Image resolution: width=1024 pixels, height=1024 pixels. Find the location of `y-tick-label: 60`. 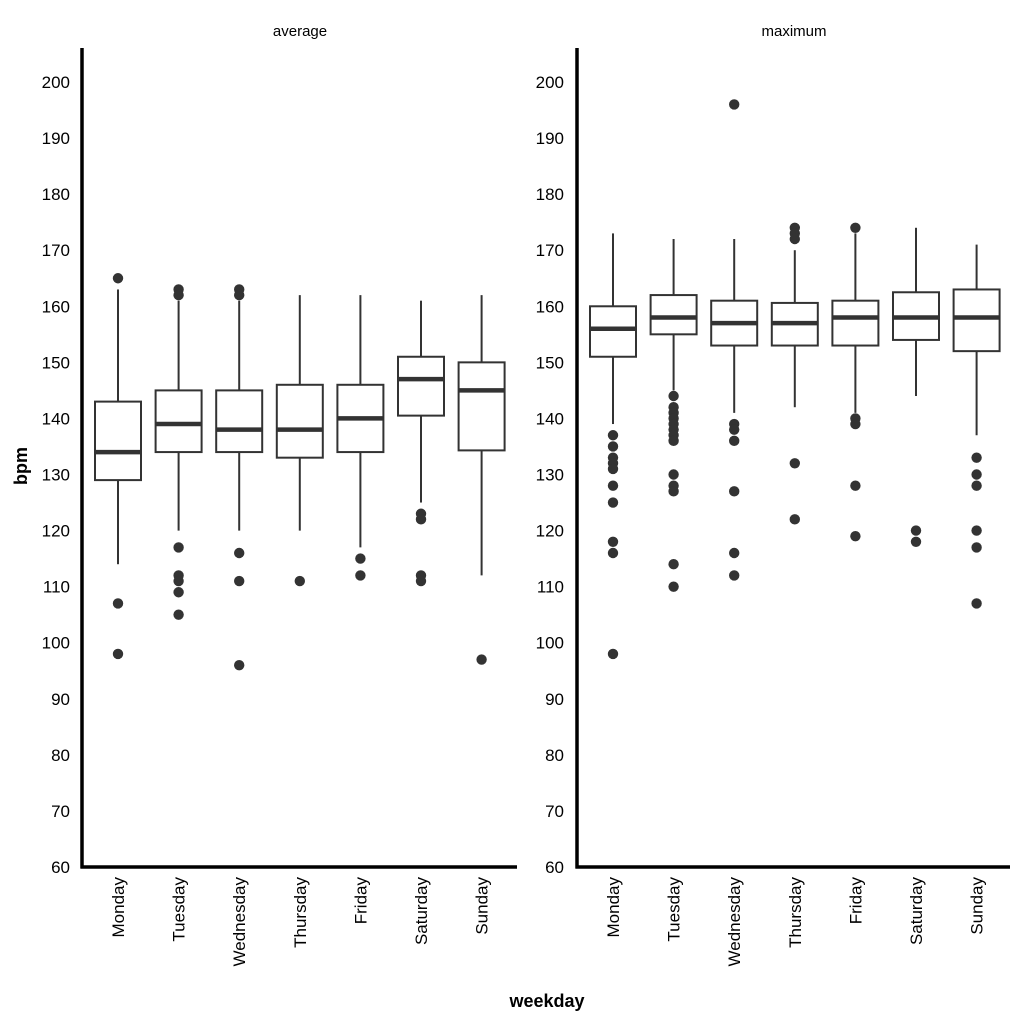

y-tick-label: 60 is located at coordinates (554, 867).